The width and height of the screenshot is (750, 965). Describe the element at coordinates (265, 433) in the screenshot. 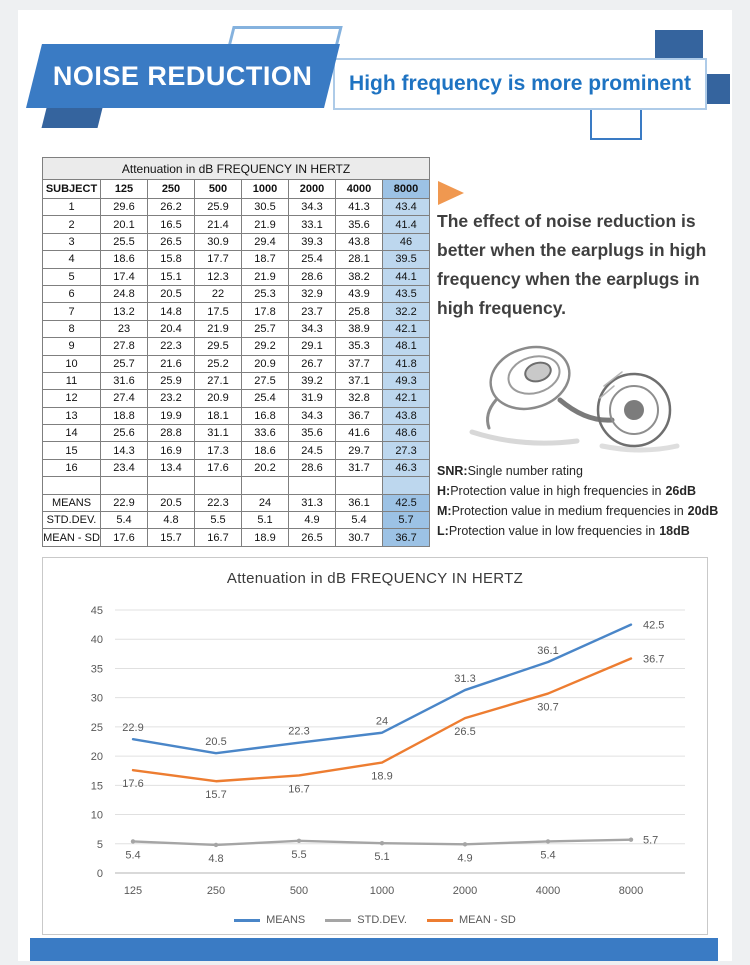

I see `value-cell: 33.6` at that location.